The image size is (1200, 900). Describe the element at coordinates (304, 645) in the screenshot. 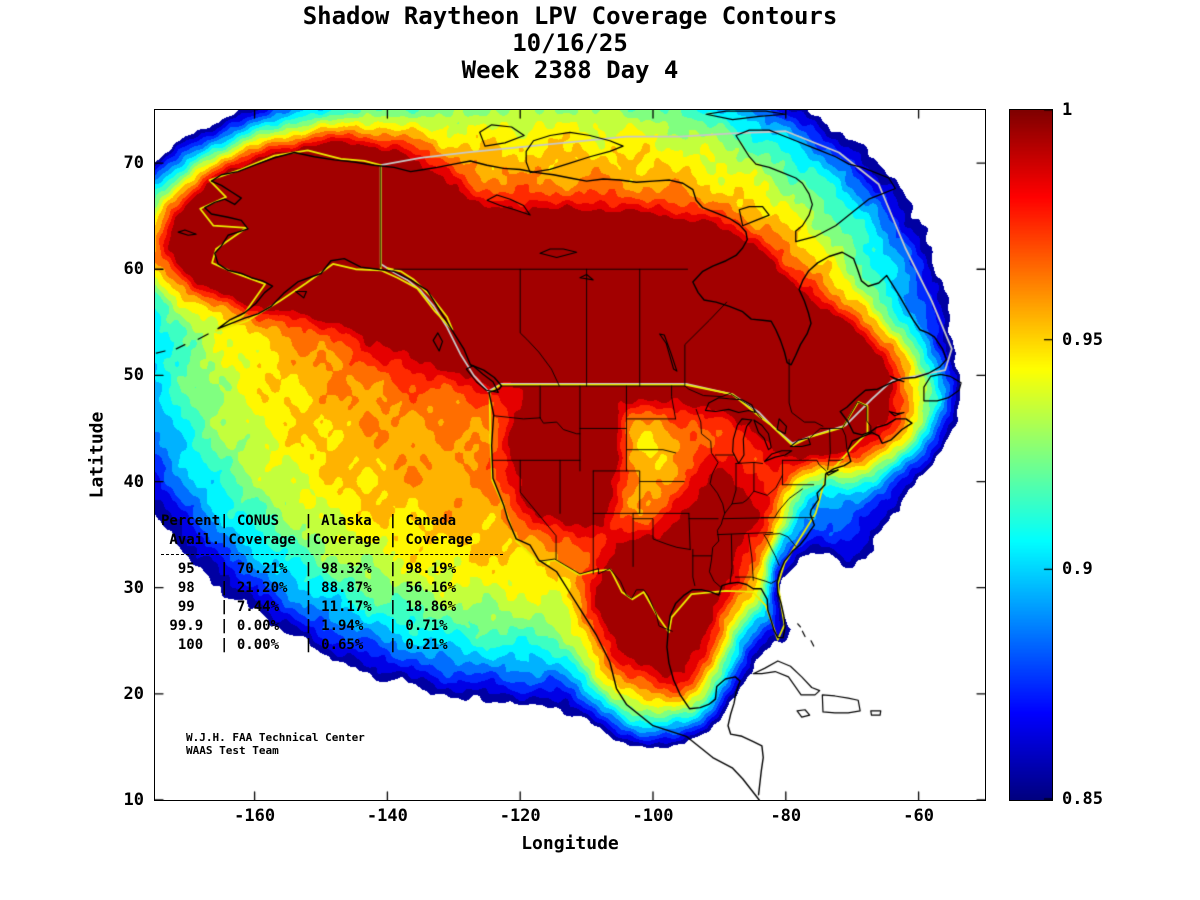

I see `coverage-table-row: 100 | 0.00% | 0.65% | 0.21%` at that location.